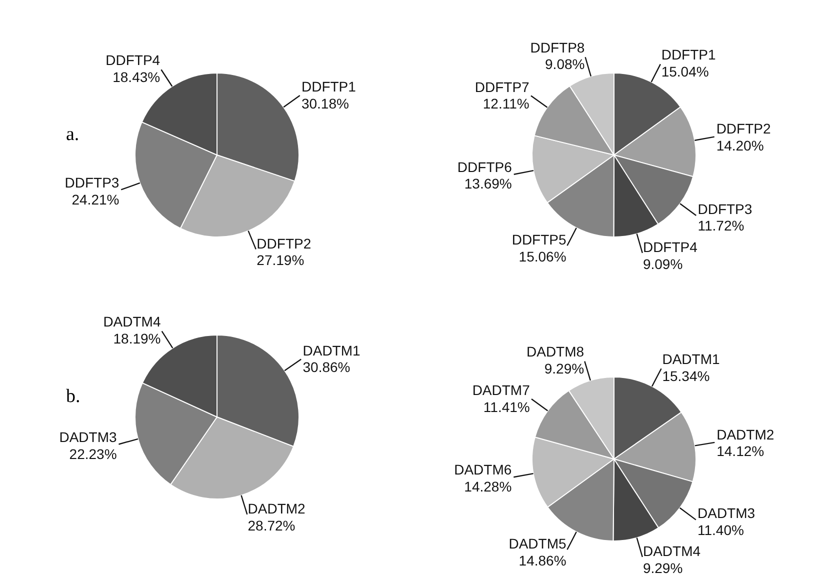 This screenshot has height=588, width=819. What do you see at coordinates (506, 406) in the screenshot?
I see `data-label: 11.41%` at bounding box center [506, 406].